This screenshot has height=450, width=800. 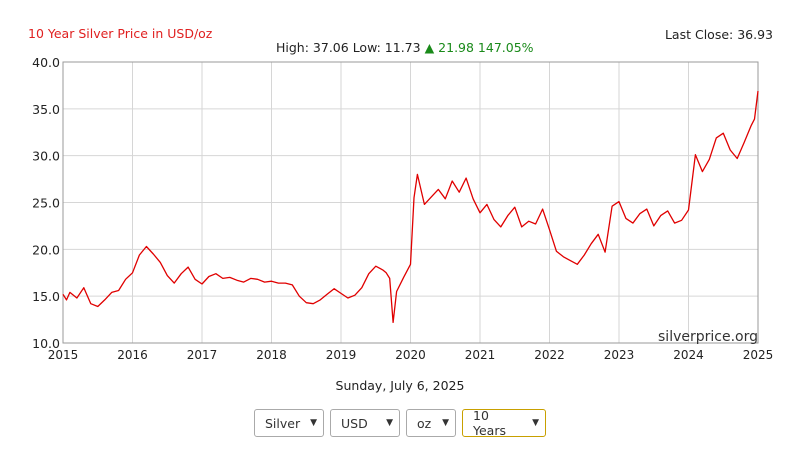 What do you see at coordinates (489, 423) in the screenshot?
I see `range-select-value: 10 Years` at bounding box center [489, 423].